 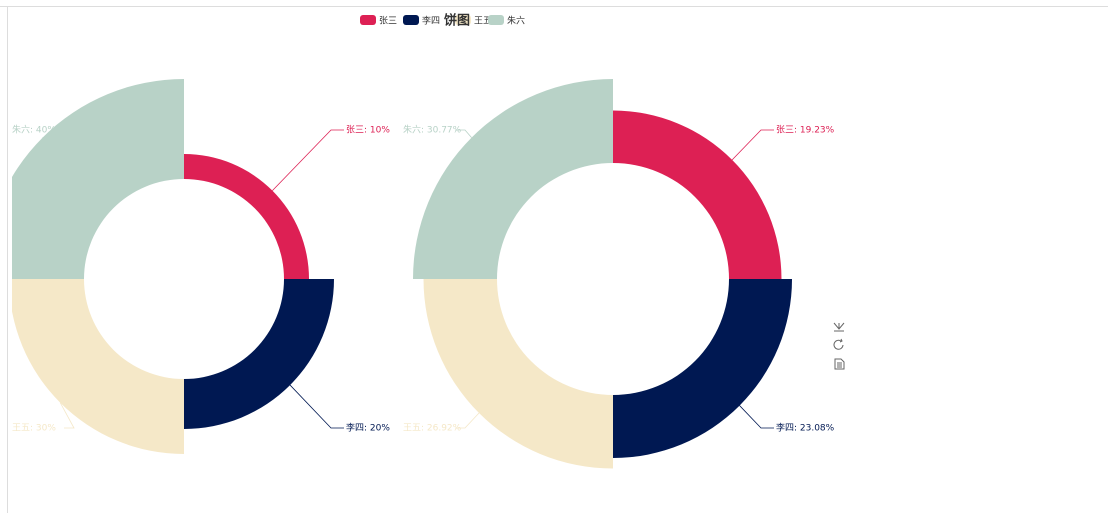 I want to click on toolbox, so click(x=839, y=346).